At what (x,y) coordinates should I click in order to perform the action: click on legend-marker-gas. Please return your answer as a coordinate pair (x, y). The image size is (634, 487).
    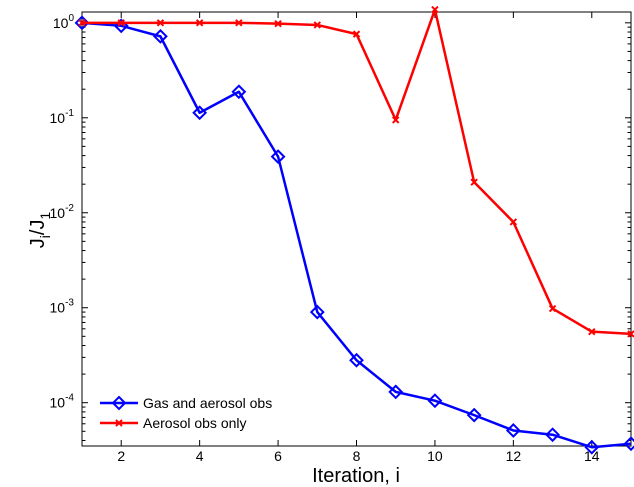
    Looking at the image, I should click on (119, 403).